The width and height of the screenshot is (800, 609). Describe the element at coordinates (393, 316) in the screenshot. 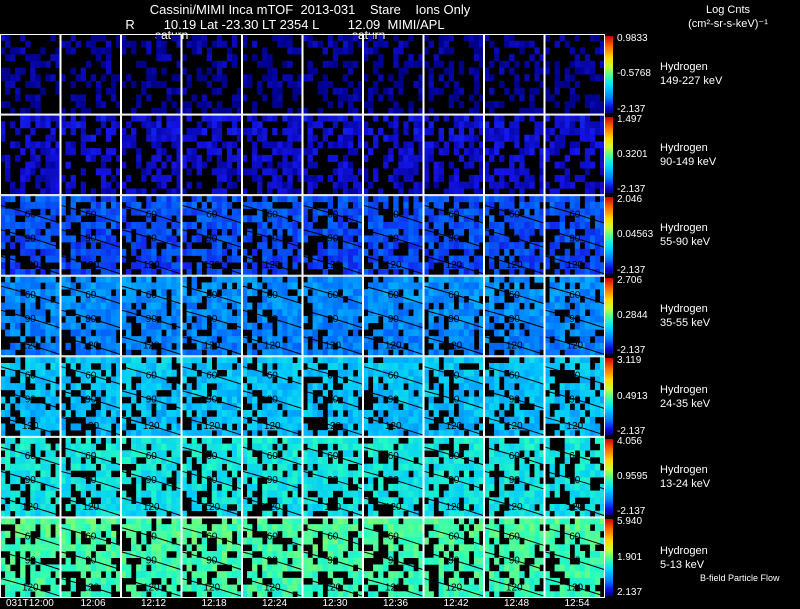

I see `panel-border` at that location.